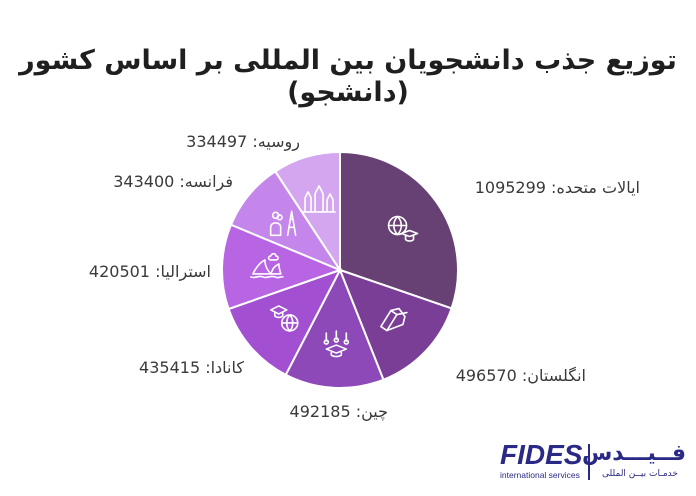  Describe the element at coordinates (284, 318) in the screenshot. I see `student-globe-icon` at that location.